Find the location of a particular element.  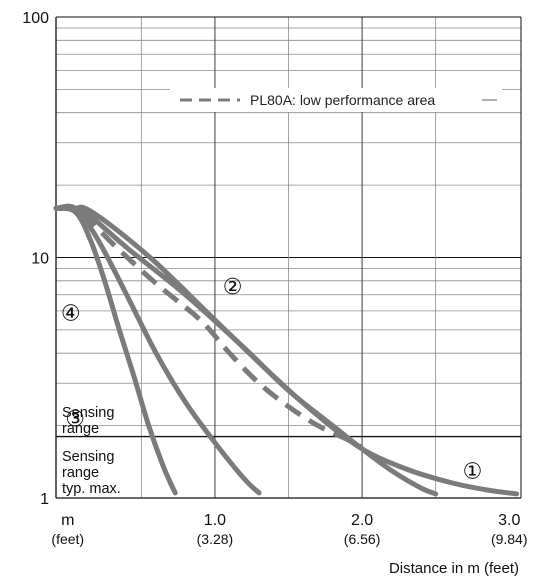

x-axis-label: Distance in m (feet) is located at coordinates (454, 568).